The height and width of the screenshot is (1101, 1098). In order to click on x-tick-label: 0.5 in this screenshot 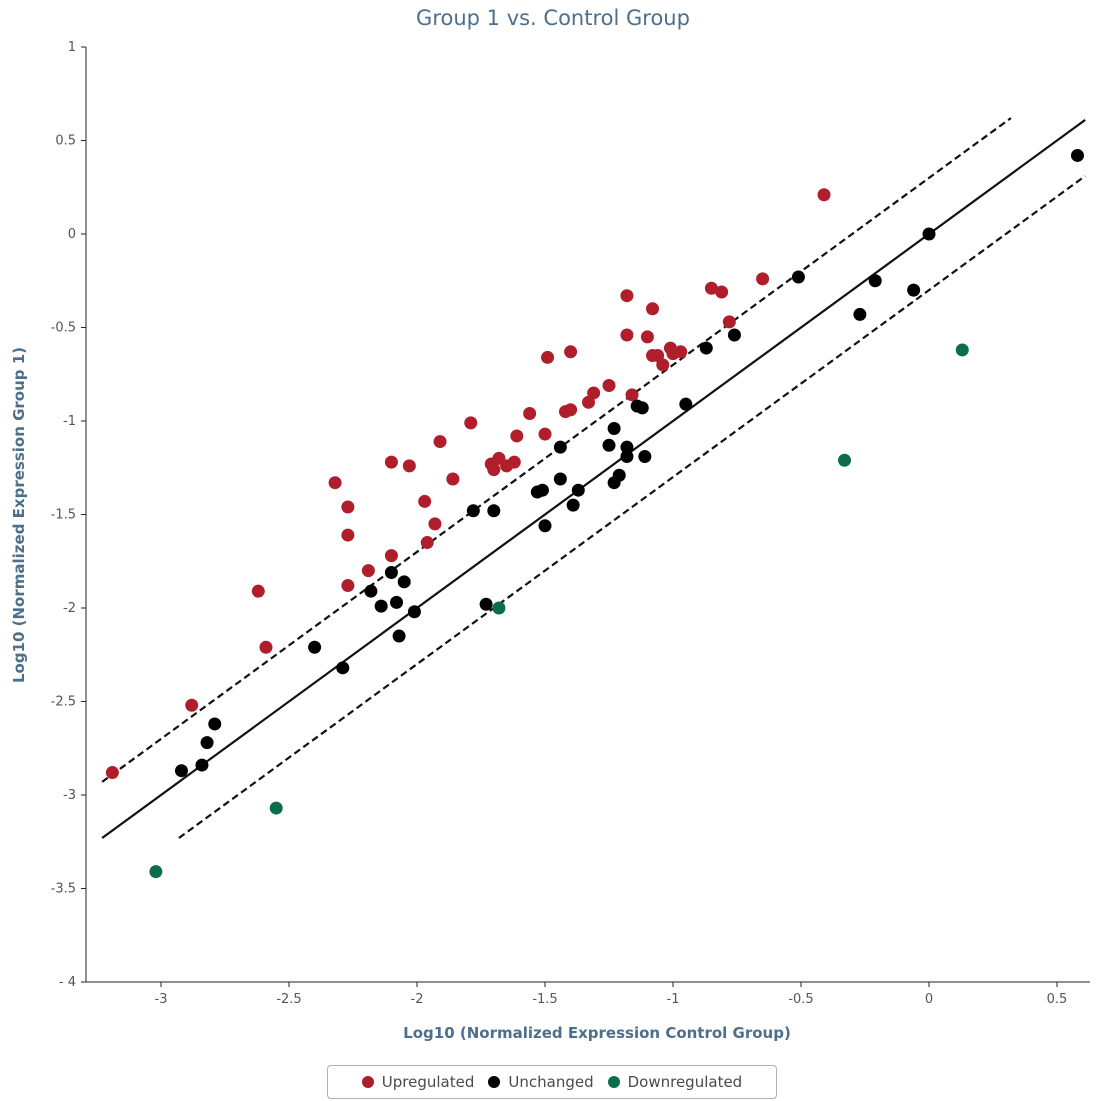, I will do `click(1057, 999)`.